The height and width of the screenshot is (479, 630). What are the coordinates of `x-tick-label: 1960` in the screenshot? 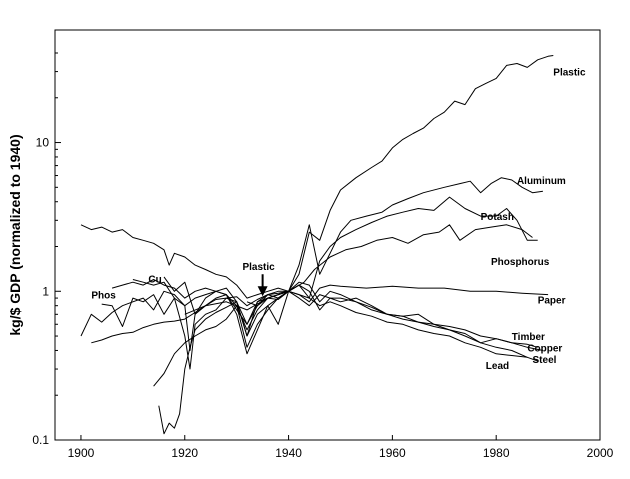 It's located at (392, 453).